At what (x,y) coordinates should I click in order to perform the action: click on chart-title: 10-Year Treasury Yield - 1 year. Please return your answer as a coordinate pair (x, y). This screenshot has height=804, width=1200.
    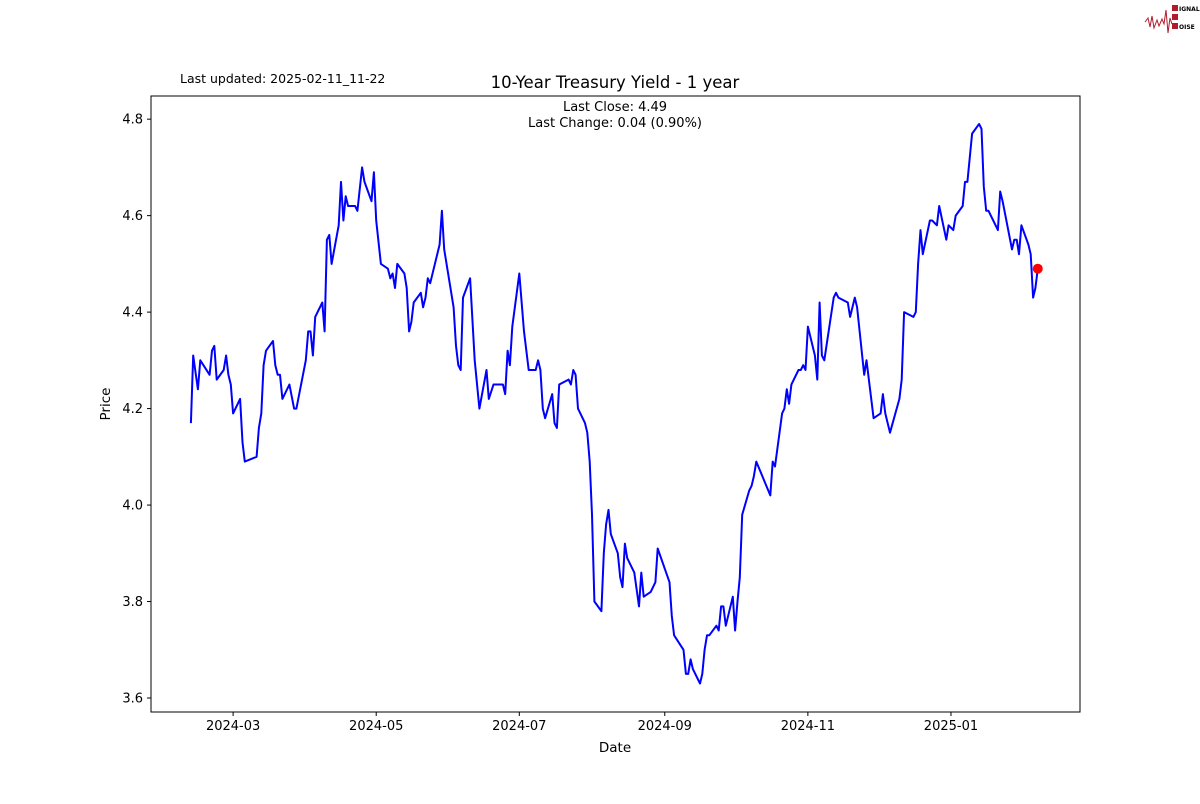
    Looking at the image, I should click on (615, 82).